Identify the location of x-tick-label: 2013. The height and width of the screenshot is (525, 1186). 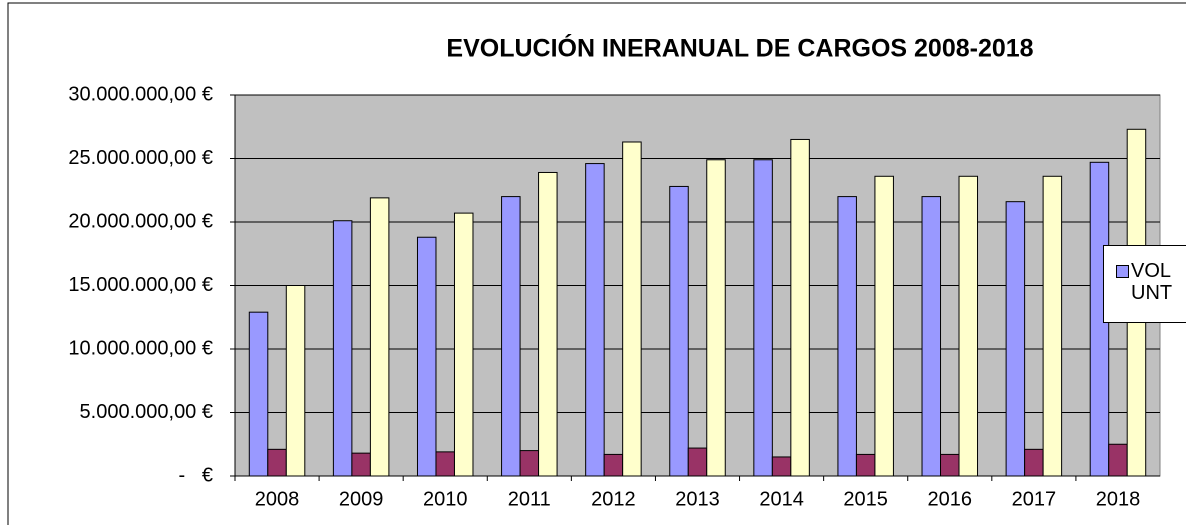
(697, 499).